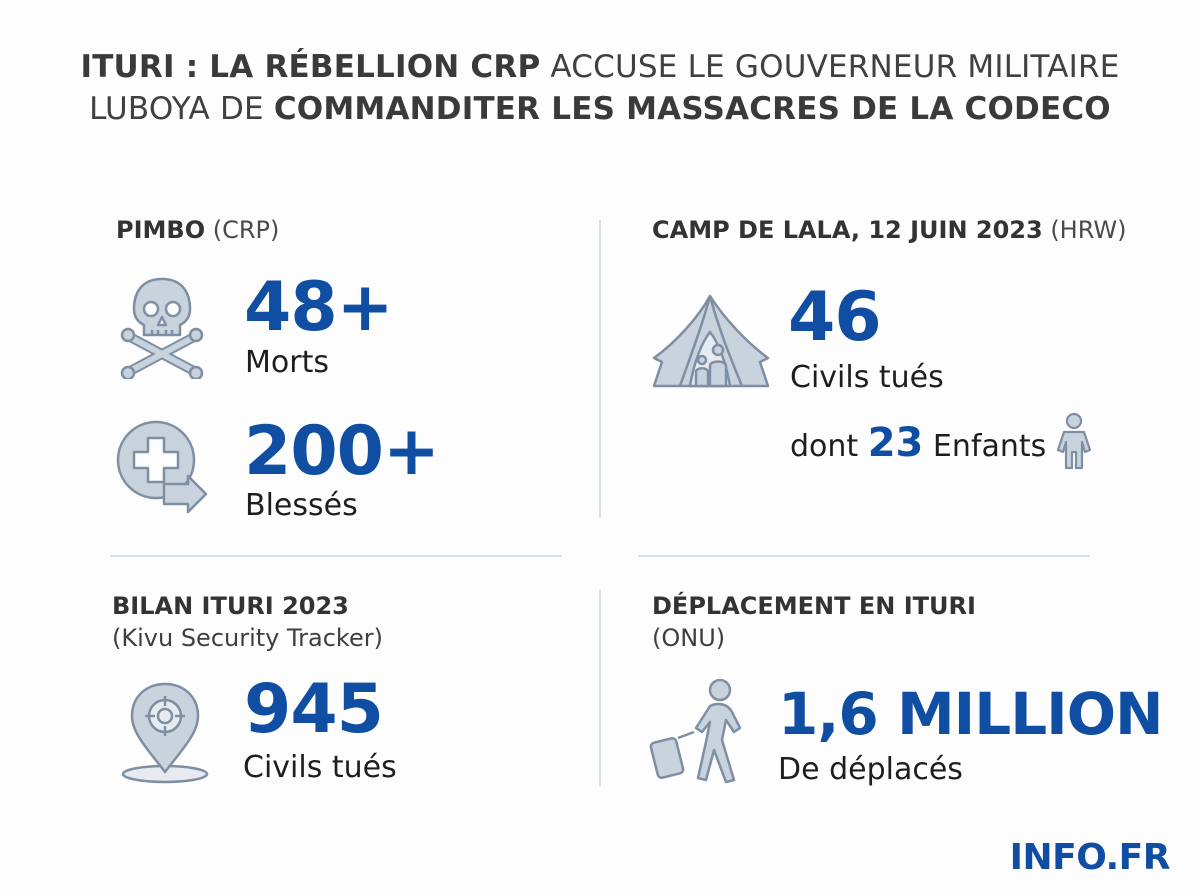  Describe the element at coordinates (895, 443) in the screenshot. I see `lala-children-value: 23` at that location.